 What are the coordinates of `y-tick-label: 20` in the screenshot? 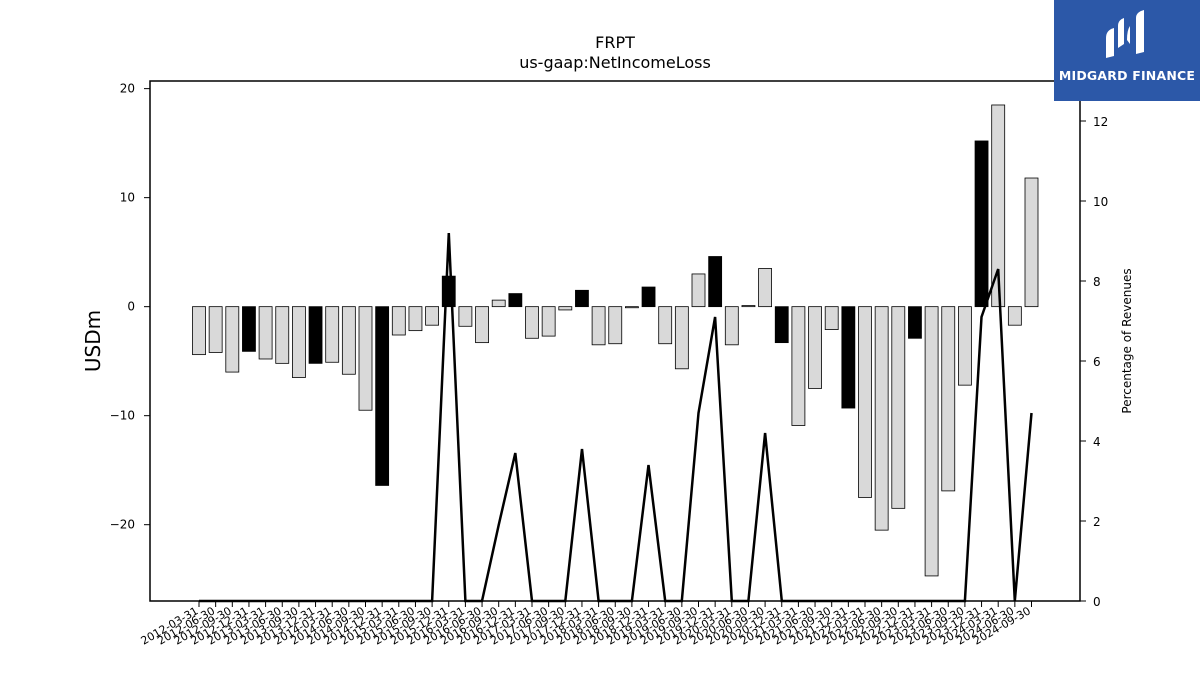 It's located at (127, 89).